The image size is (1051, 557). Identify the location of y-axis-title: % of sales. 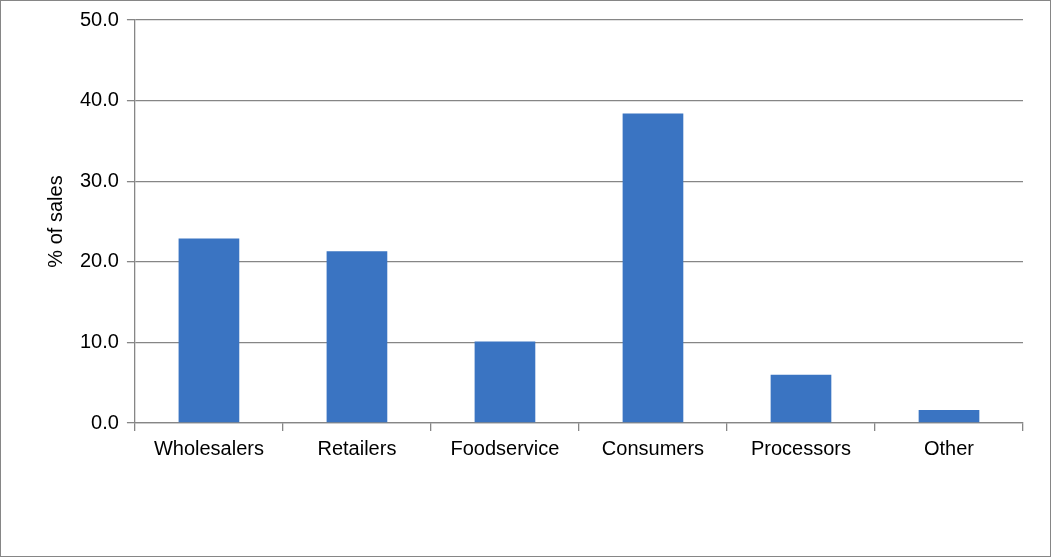
(54, 221).